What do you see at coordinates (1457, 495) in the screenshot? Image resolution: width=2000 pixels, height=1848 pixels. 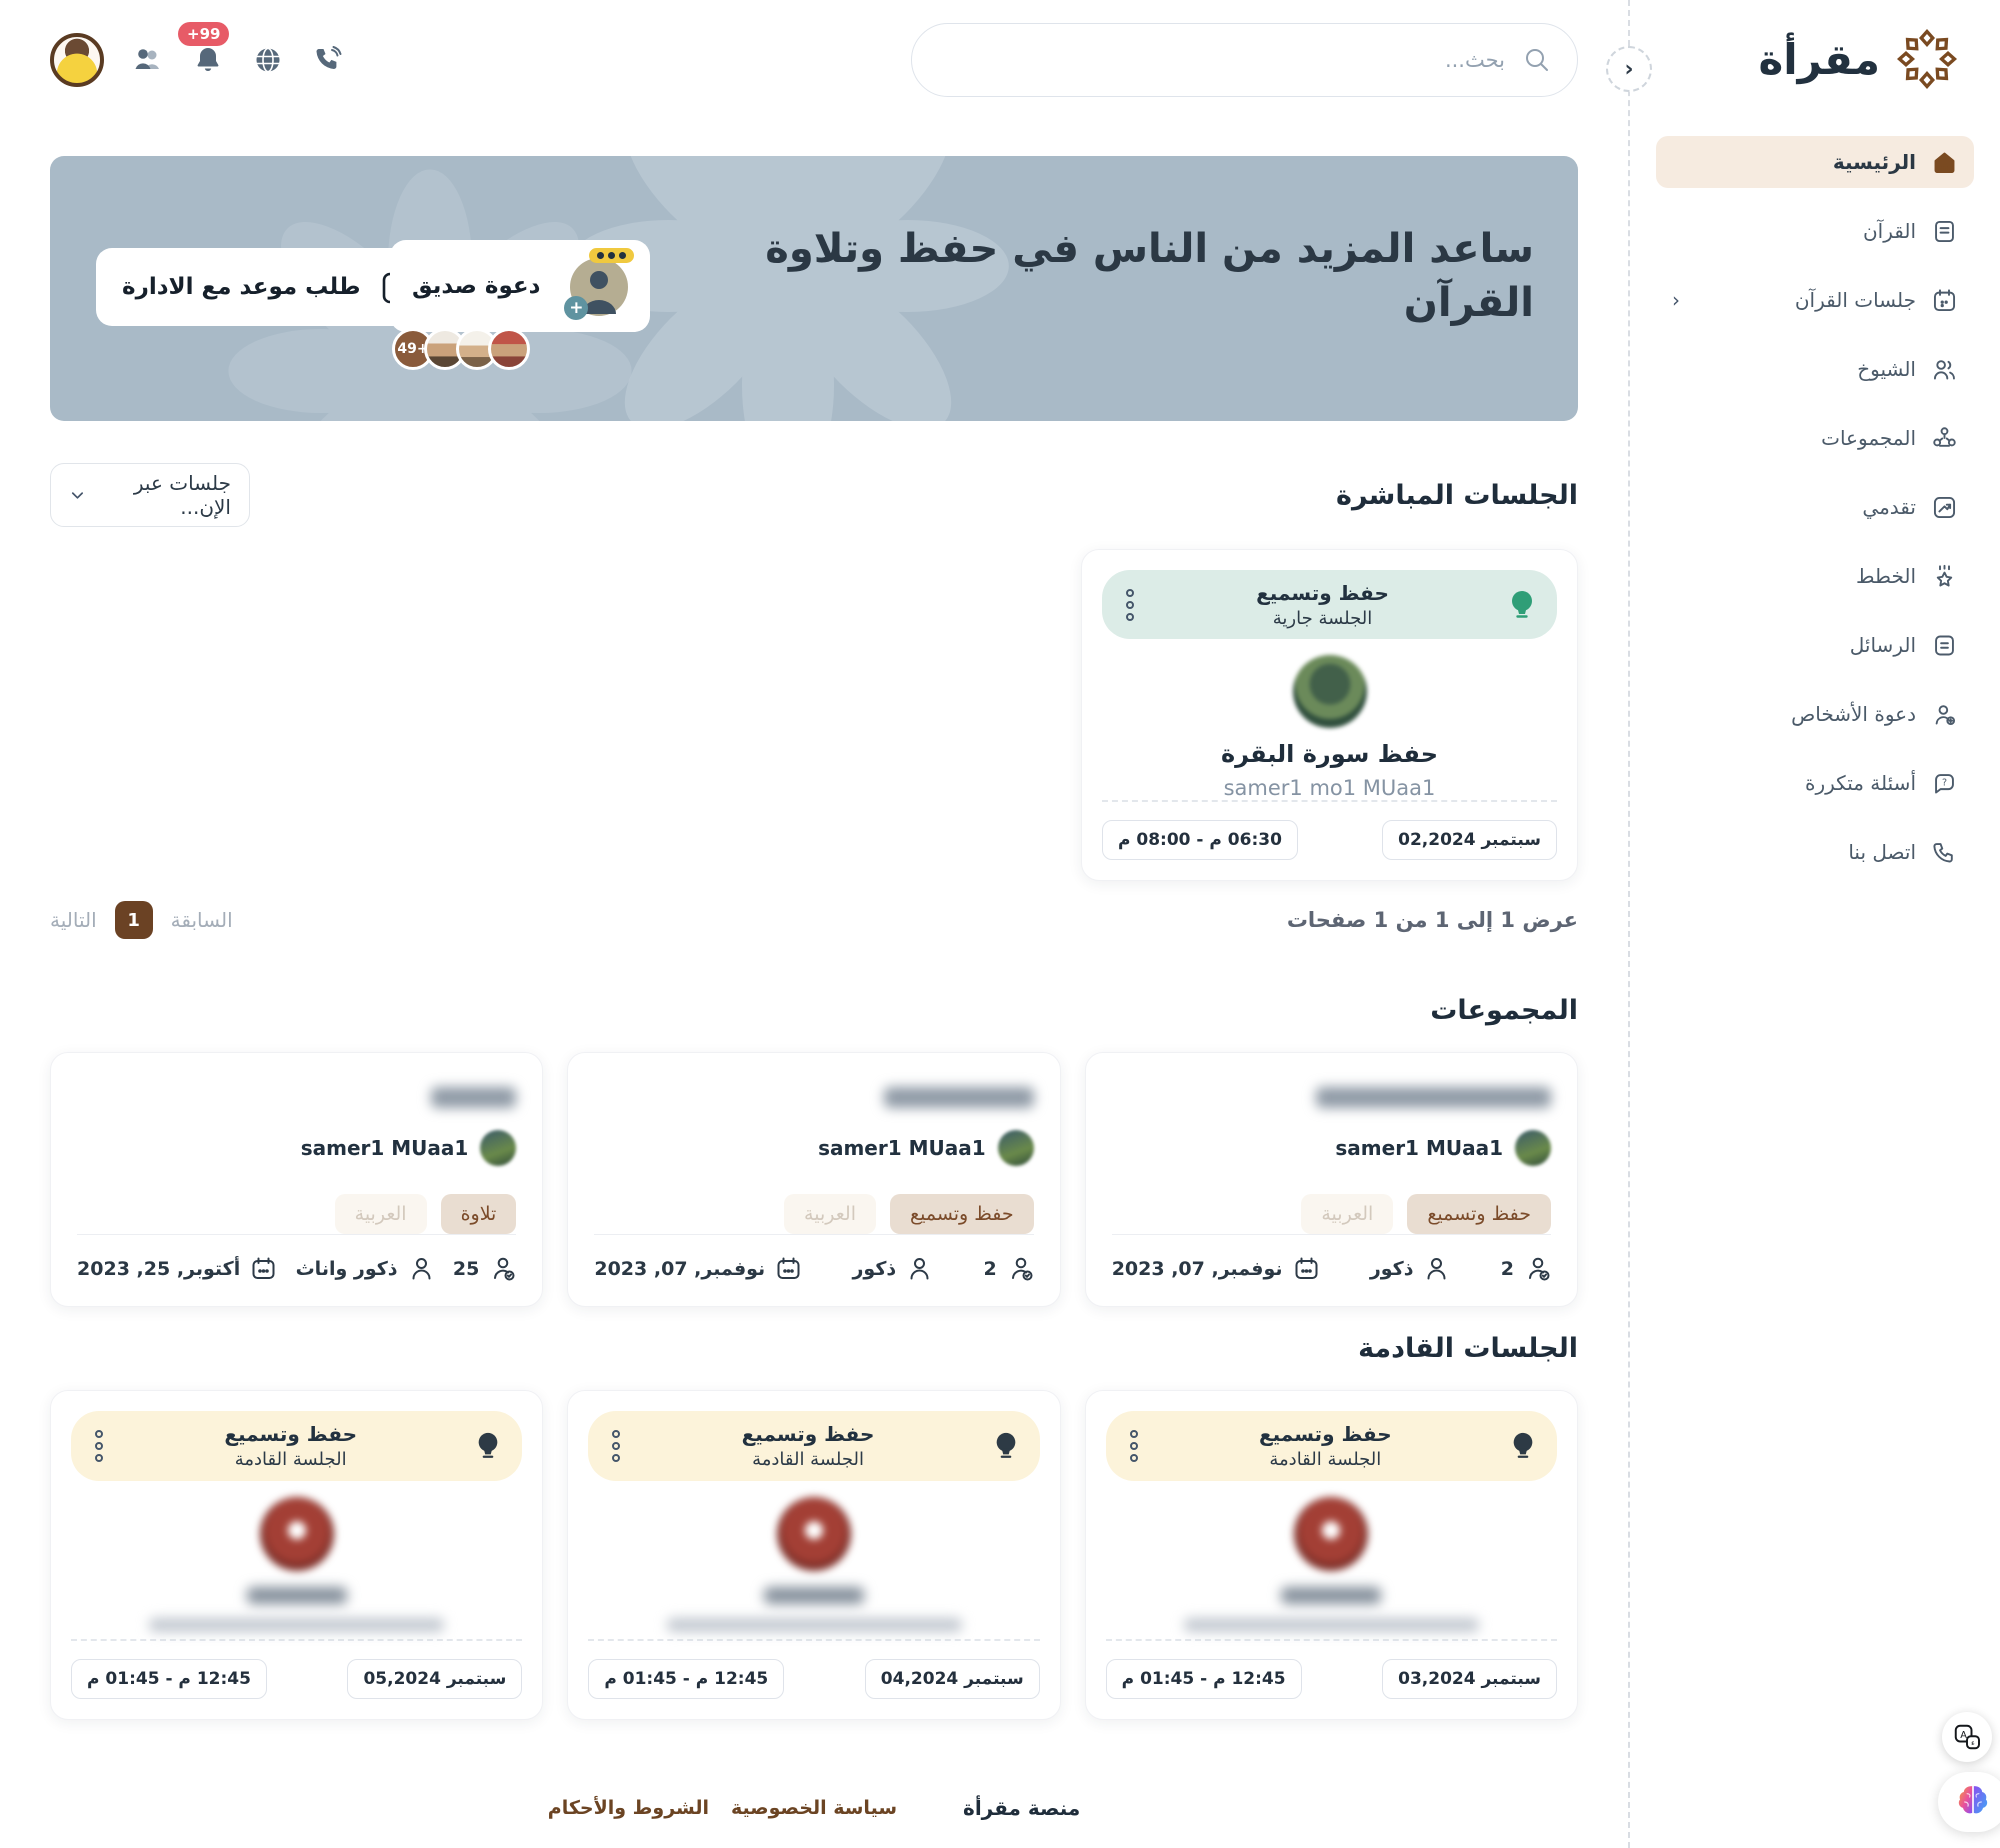 I see `live-sessions-title: الجلسات المباشرة` at bounding box center [1457, 495].